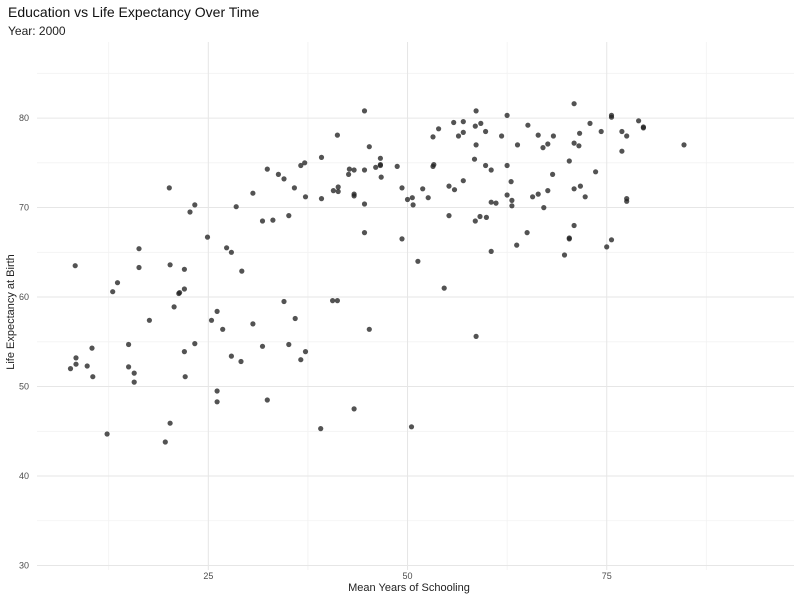 The height and width of the screenshot is (600, 800). Describe the element at coordinates (24, 476) in the screenshot. I see `y-tick-label: 40` at that location.